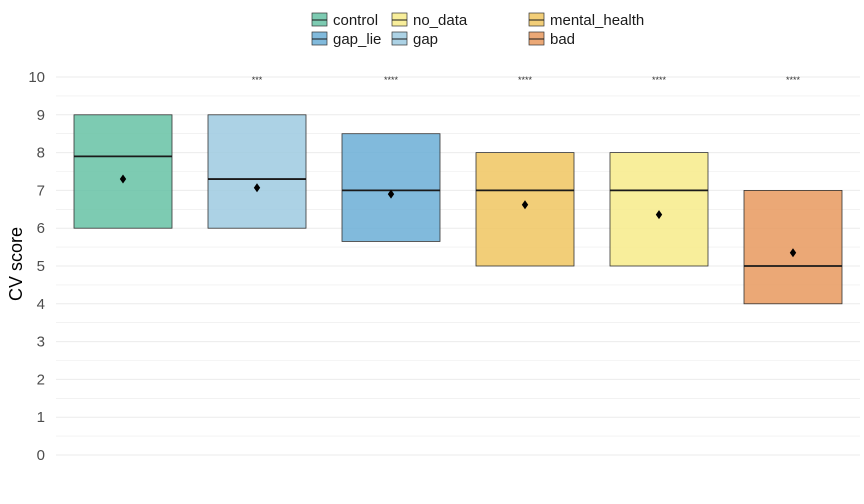  I want to click on y-tick-label: 1, so click(41, 417).